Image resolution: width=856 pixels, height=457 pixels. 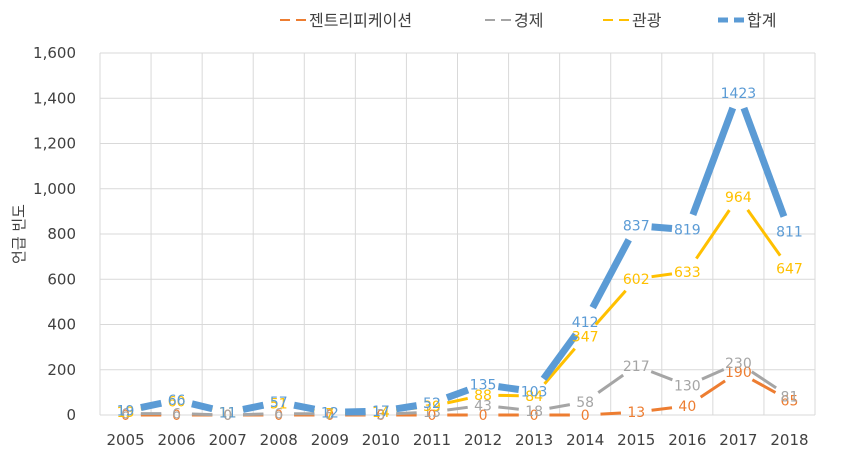 What do you see at coordinates (636, 227) in the screenshot?
I see `data-label: 837` at bounding box center [636, 227].